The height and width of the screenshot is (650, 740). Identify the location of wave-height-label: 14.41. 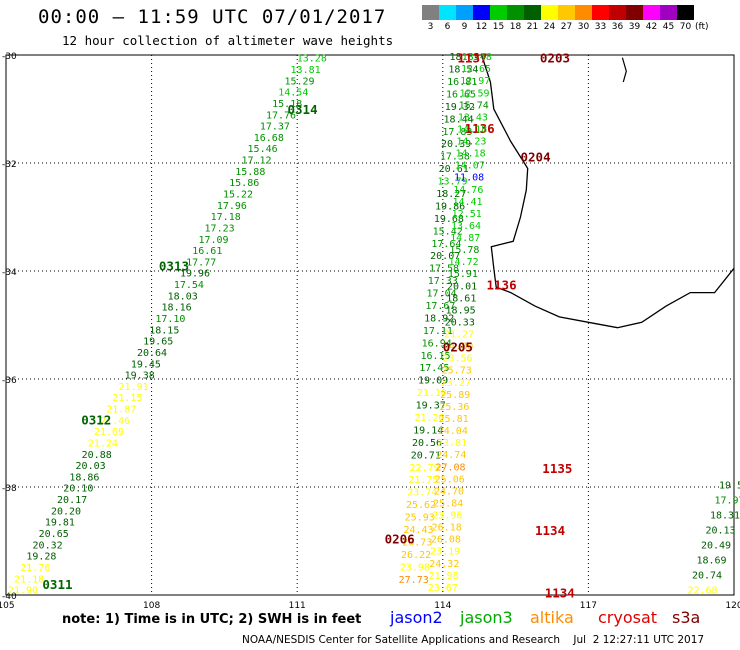
(467, 202).